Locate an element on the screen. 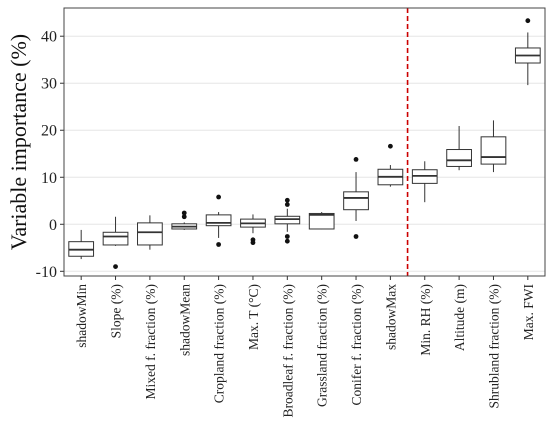  y-tick-label: 10 is located at coordinates (49, 178).